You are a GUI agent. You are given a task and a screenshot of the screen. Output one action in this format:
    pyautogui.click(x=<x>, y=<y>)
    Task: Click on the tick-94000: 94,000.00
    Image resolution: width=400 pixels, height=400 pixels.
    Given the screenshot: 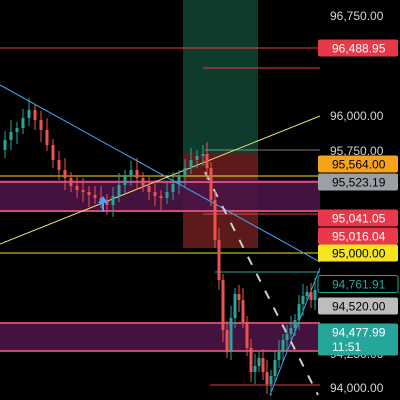 What is the action you would take?
    pyautogui.click(x=357, y=388)
    